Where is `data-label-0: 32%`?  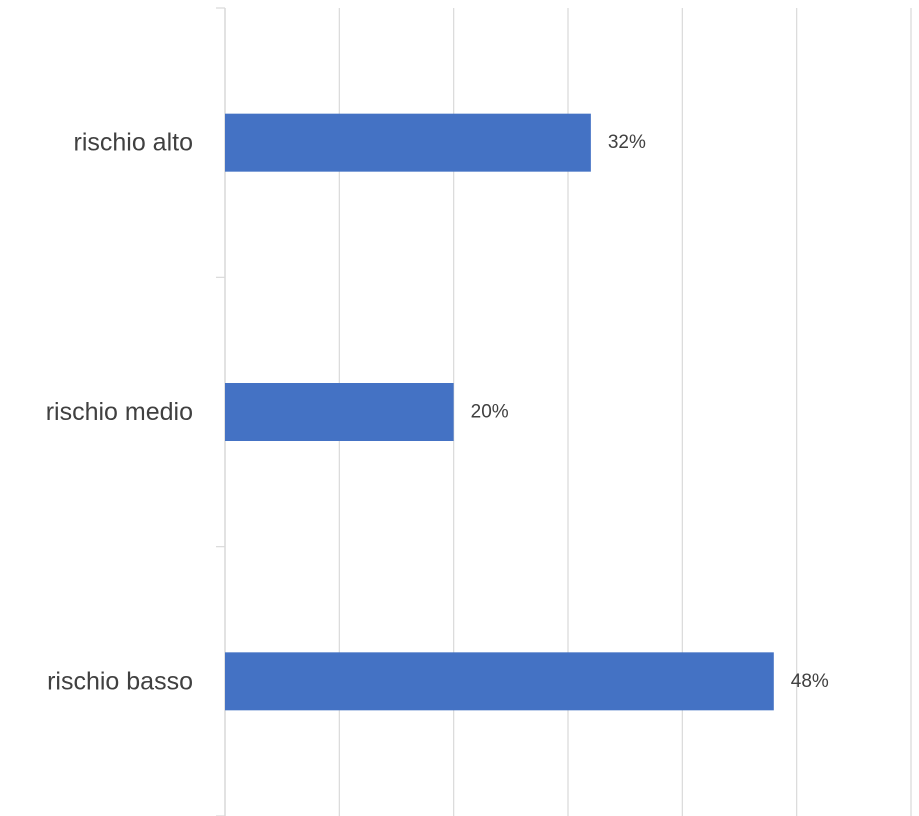
data-label-0: 32% is located at coordinates (627, 142).